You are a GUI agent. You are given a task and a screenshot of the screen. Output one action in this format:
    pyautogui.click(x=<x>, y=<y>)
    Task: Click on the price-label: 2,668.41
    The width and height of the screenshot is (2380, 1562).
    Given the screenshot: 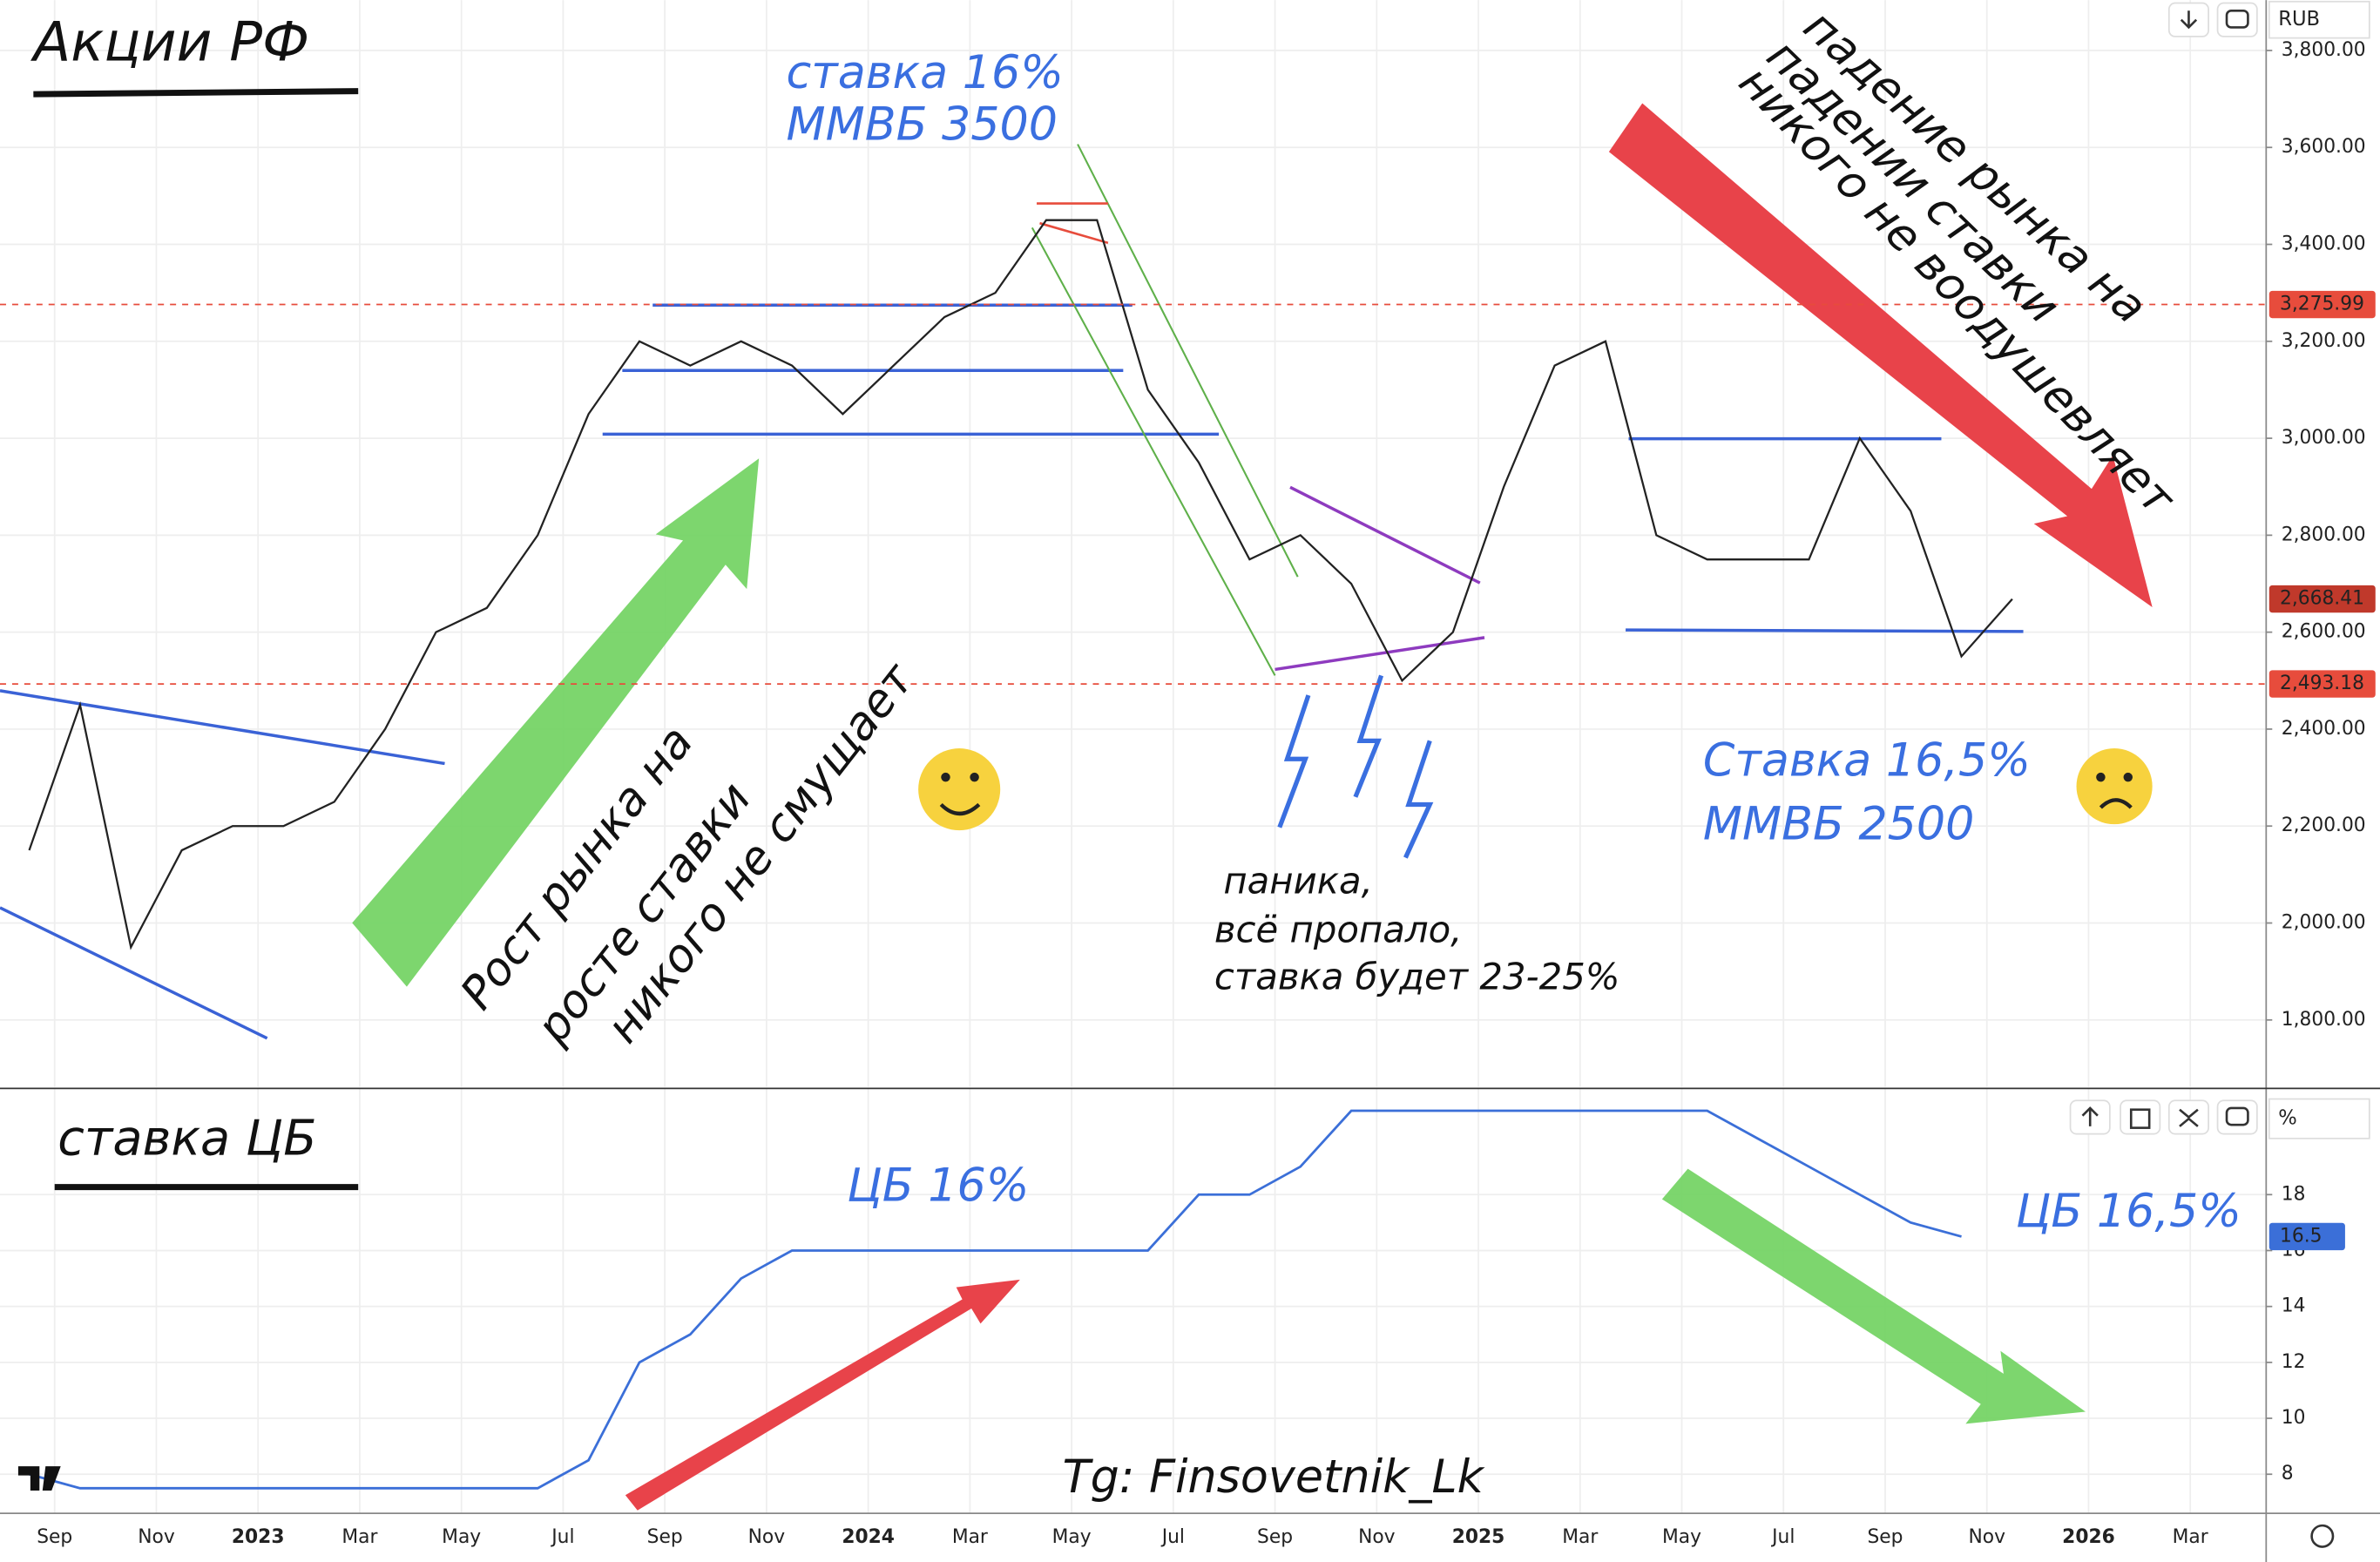 What is the action you would take?
    pyautogui.click(x=2322, y=599)
    